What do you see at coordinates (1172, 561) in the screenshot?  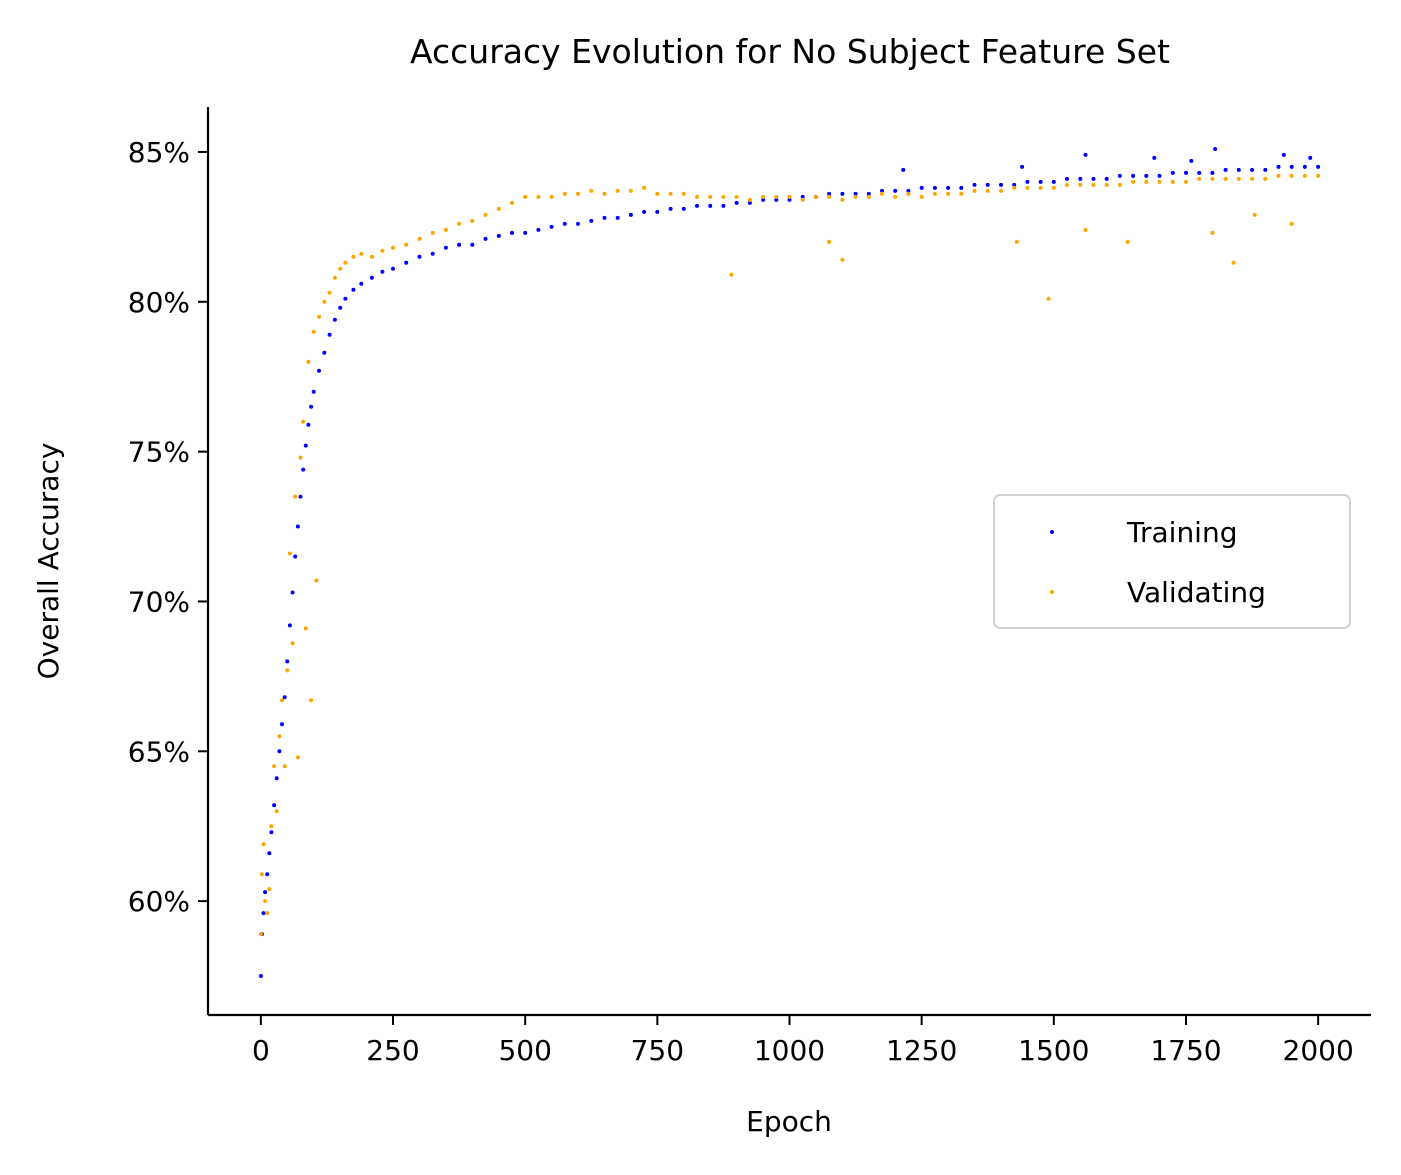 I see `legend: Training Validating` at bounding box center [1172, 561].